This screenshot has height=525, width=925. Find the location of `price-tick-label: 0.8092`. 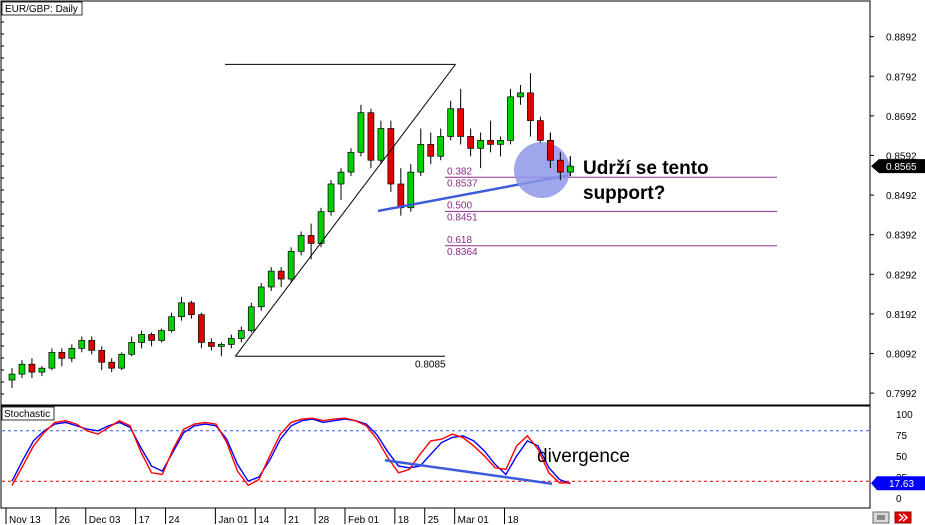

price-tick-label: 0.8092 is located at coordinates (901, 355).